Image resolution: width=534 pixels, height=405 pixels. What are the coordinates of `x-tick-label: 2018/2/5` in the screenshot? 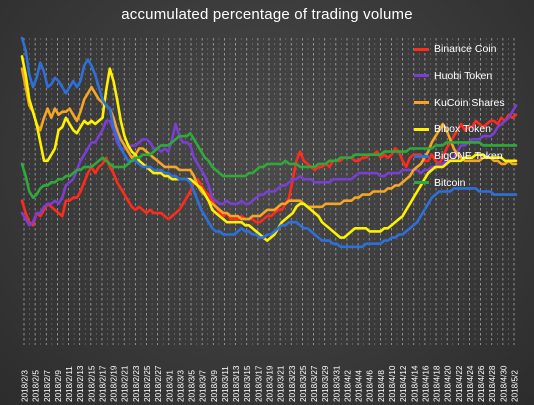 It's located at (36, 386).